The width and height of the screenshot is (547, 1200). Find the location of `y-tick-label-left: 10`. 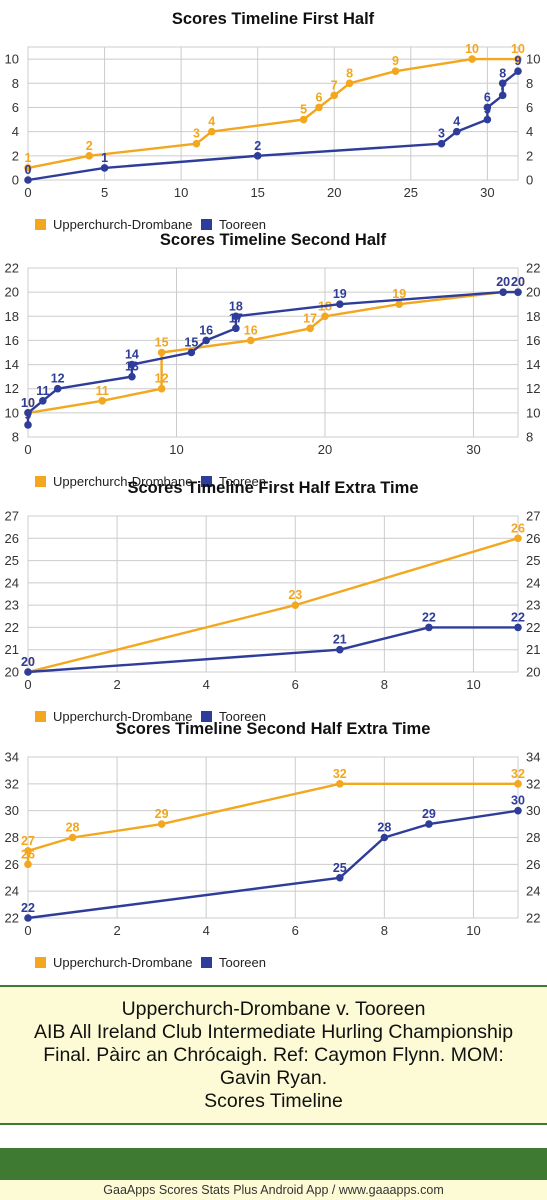

y-tick-label-left: 10 is located at coordinates (12, 412).